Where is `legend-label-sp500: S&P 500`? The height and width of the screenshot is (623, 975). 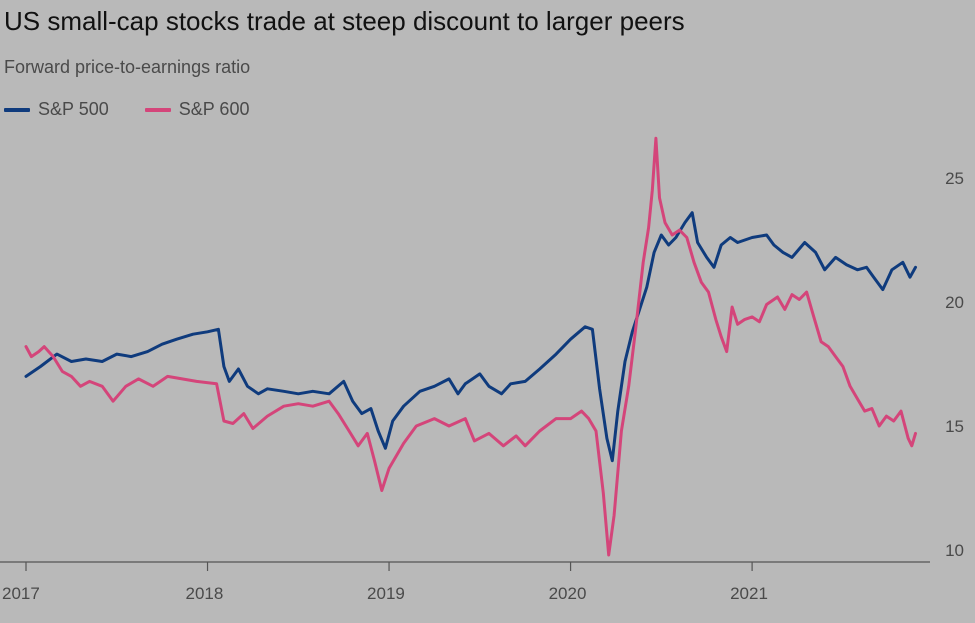 legend-label-sp500: S&P 500 is located at coordinates (73, 109).